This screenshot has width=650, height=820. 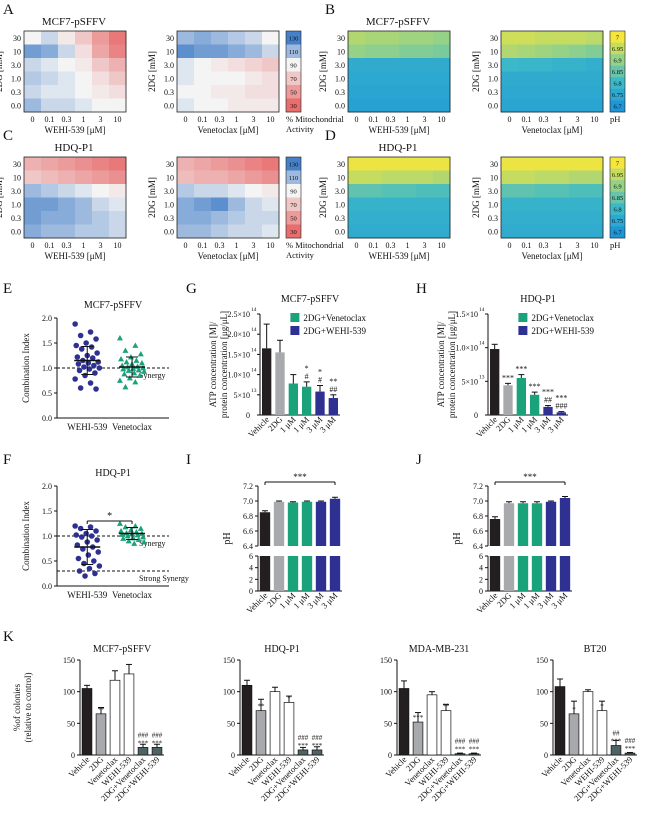 What do you see at coordinates (17, 707) in the screenshot?
I see `panel-k-ylabel: %of colonies` at bounding box center [17, 707].